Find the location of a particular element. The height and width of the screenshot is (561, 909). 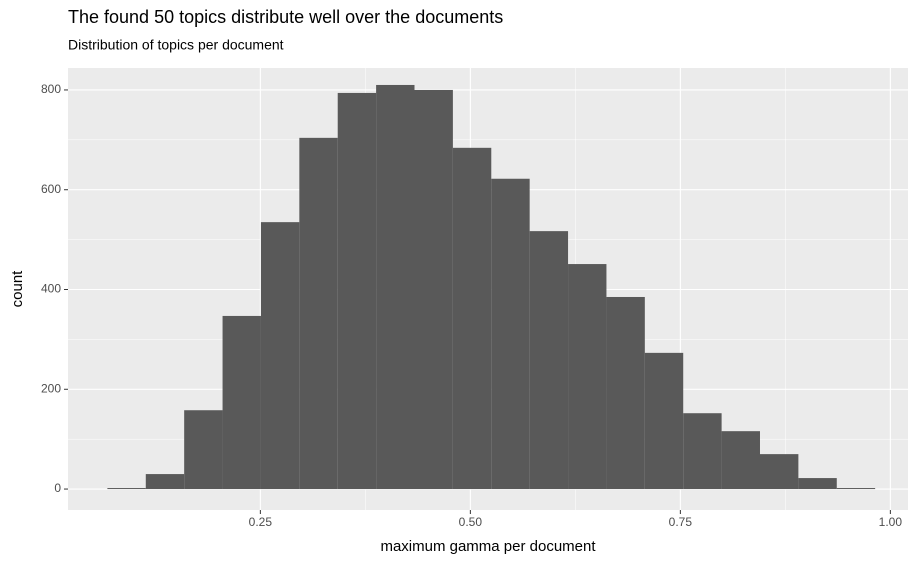

x-tick-label: 0.75 is located at coordinates (681, 522).